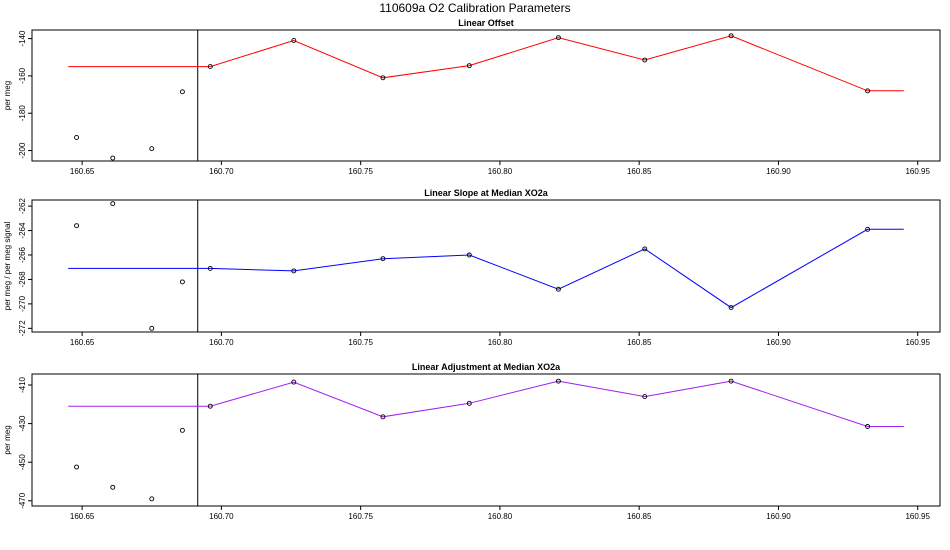  What do you see at coordinates (22, 279) in the screenshot?
I see `y-tick-label: -268` at bounding box center [22, 279].